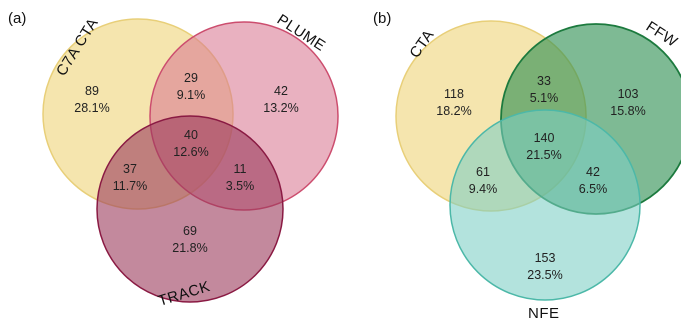  Describe the element at coordinates (191, 78) in the screenshot. I see `region-count-c7a-cta-plume: 29` at that location.